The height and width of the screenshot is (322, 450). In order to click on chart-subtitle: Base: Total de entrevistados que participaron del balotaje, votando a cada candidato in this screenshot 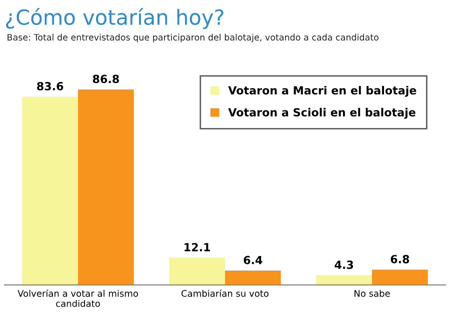, I will do `click(193, 38)`.